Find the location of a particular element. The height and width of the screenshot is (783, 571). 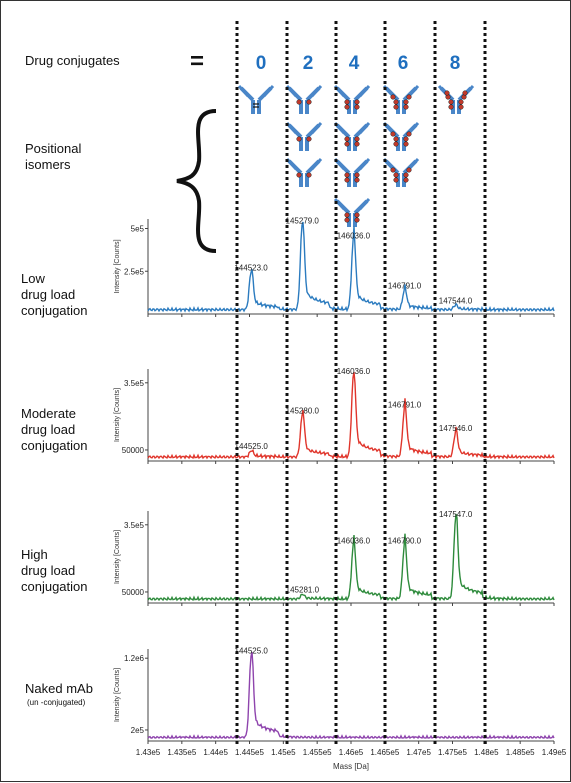

moderate-peak-label-1: 145280.0 is located at coordinates (303, 411).